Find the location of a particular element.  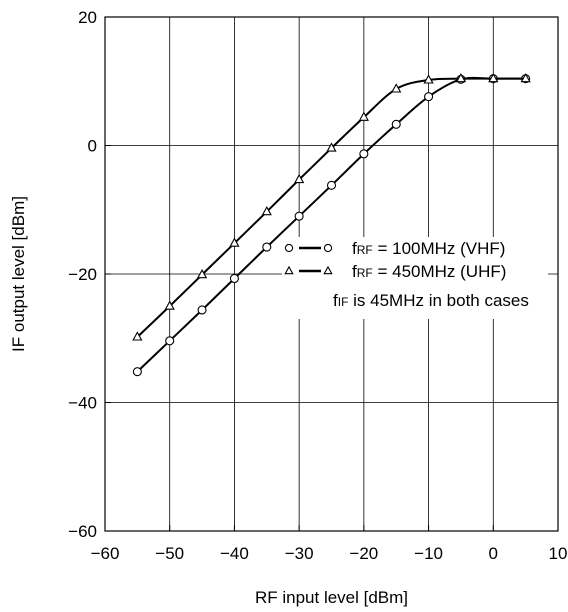

legend-label-text: = 450MHz (UHF) is located at coordinates (440, 271).